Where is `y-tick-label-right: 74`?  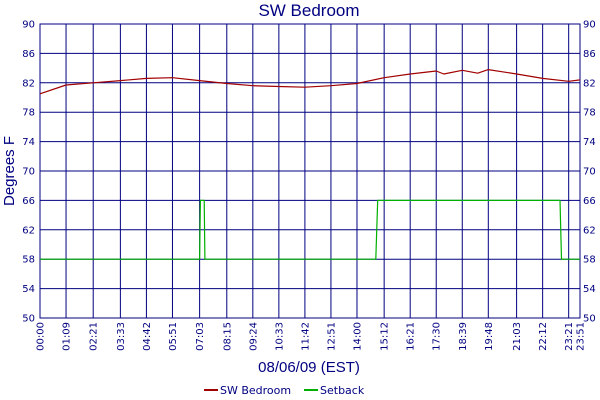
y-tick-label-right: 74 is located at coordinates (589, 142).